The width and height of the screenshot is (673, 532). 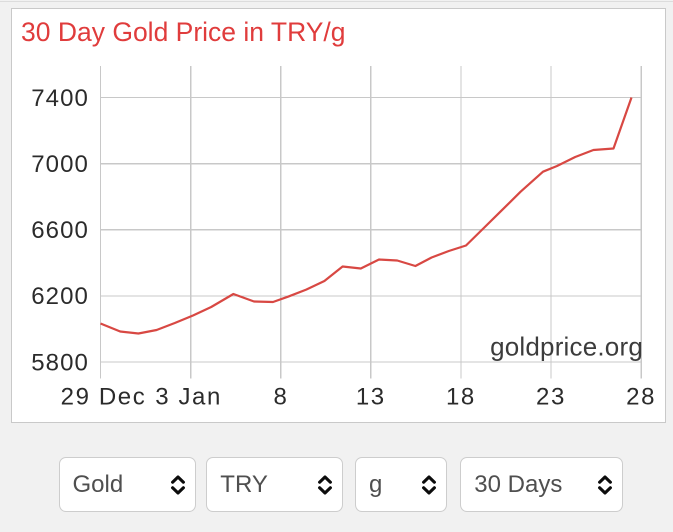 I want to click on svg-text: 5800, so click(x=60, y=363).